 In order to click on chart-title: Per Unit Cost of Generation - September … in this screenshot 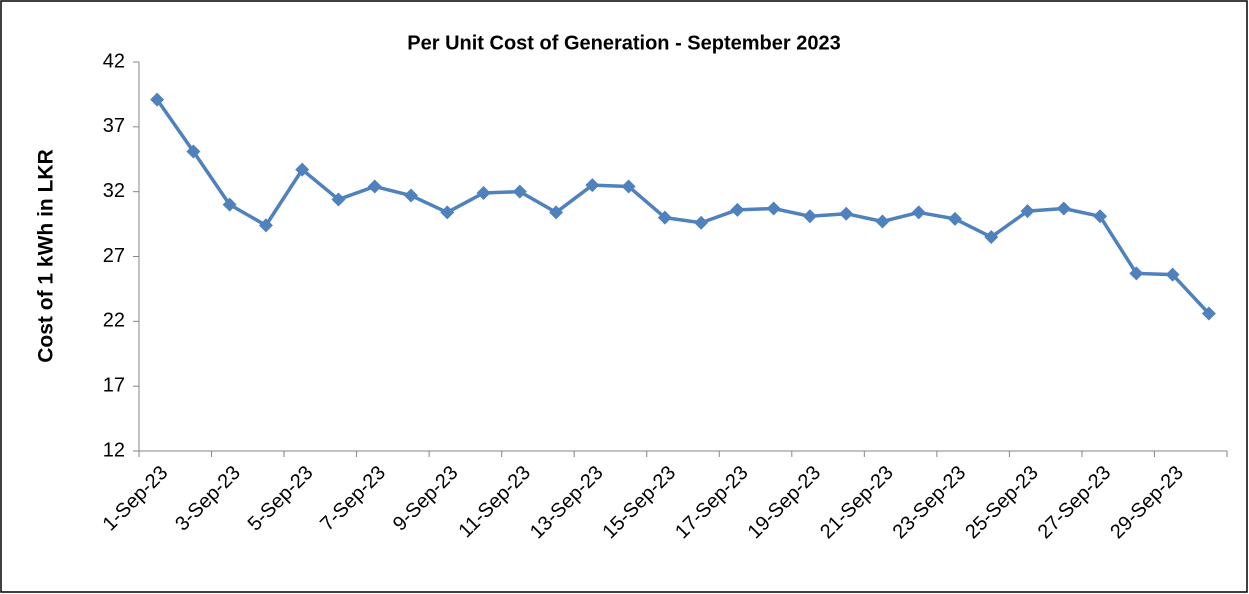, I will do `click(623, 43)`.